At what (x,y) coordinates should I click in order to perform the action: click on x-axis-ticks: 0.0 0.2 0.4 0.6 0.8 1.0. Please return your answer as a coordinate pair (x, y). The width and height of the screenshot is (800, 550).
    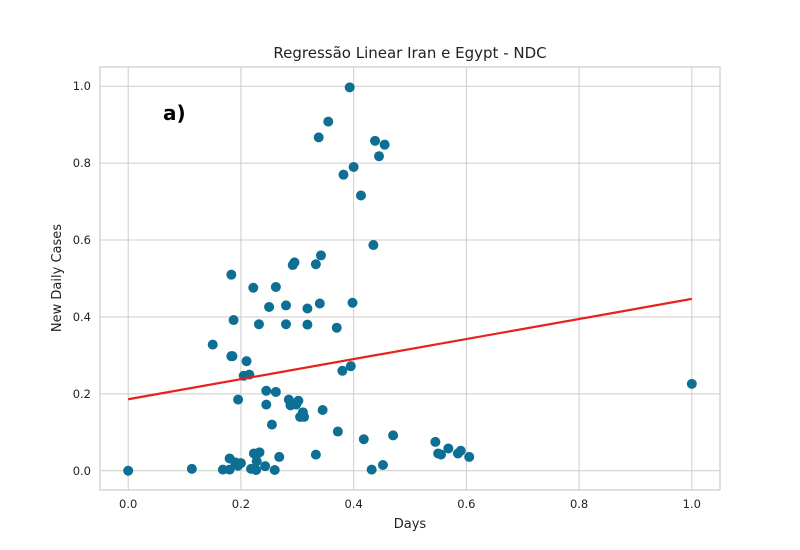
    Looking at the image, I should click on (410, 504).